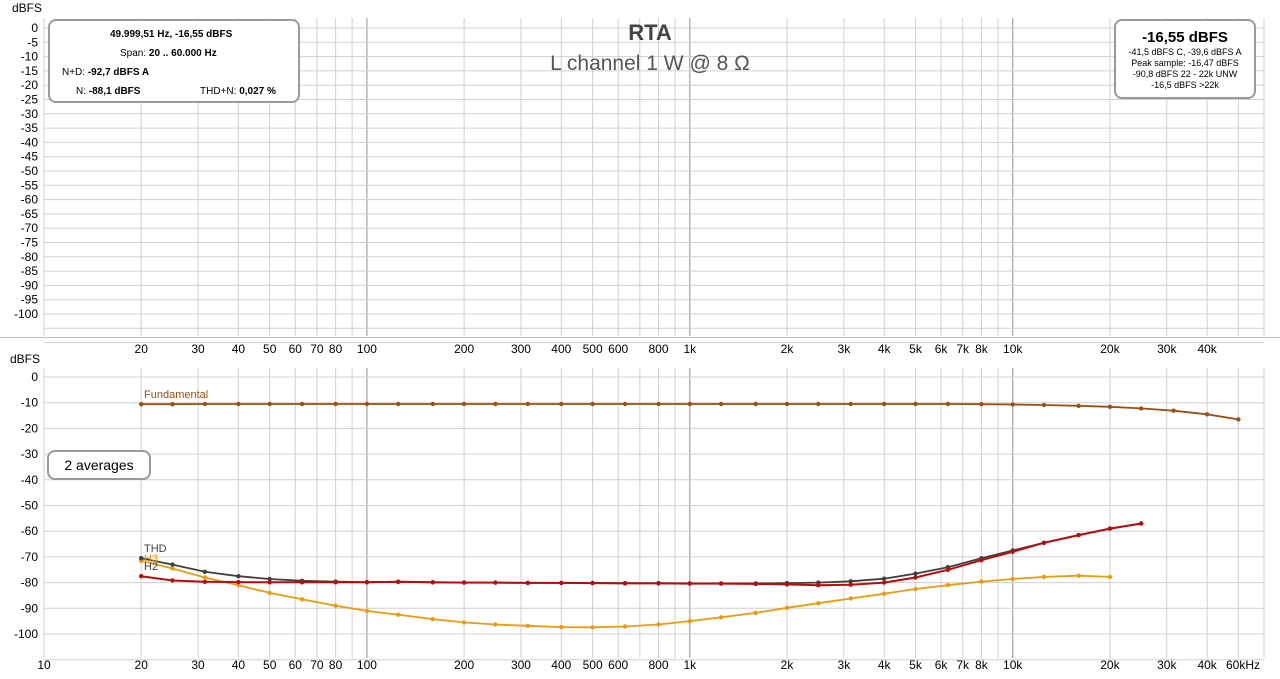 The image size is (1280, 679). What do you see at coordinates (30, 300) in the screenshot?
I see `y-tick-label: -95` at bounding box center [30, 300].